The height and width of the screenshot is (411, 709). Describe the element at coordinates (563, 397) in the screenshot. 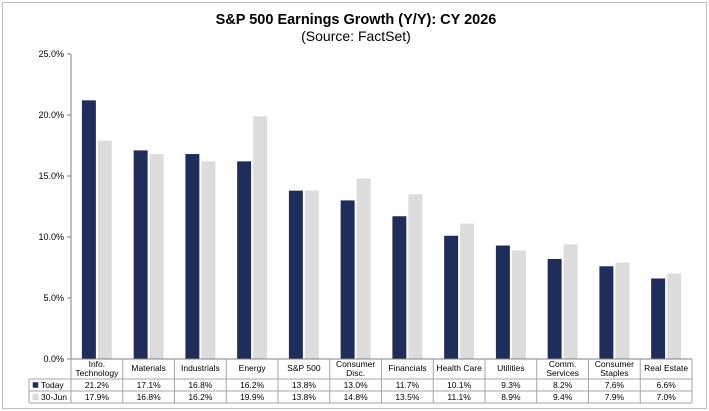

I see `data-label: 9.4%` at that location.